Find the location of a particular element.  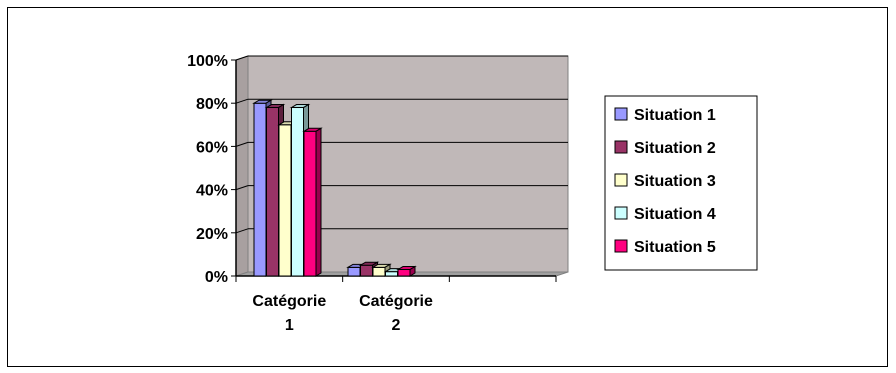

y-tick-label: 40% is located at coordinates (212, 191).